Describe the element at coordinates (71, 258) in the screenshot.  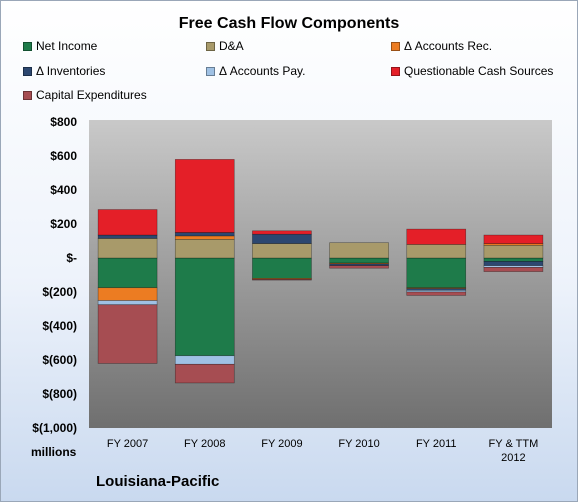
I see `y-tick-label: $-` at that location.